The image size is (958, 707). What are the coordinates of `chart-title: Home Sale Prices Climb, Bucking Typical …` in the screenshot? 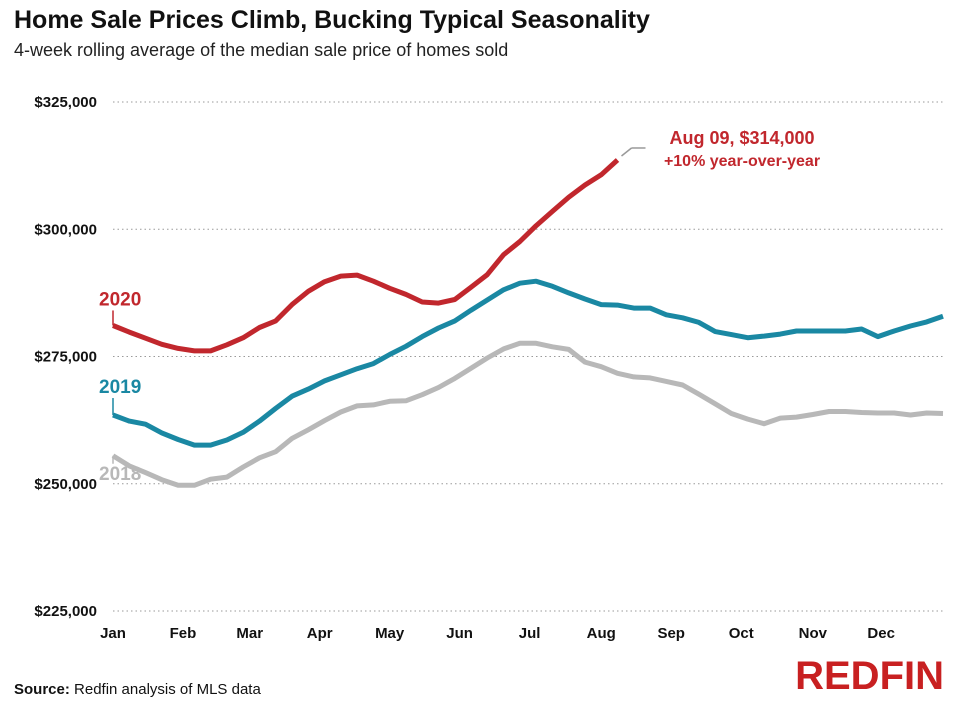 It's located at (332, 20).